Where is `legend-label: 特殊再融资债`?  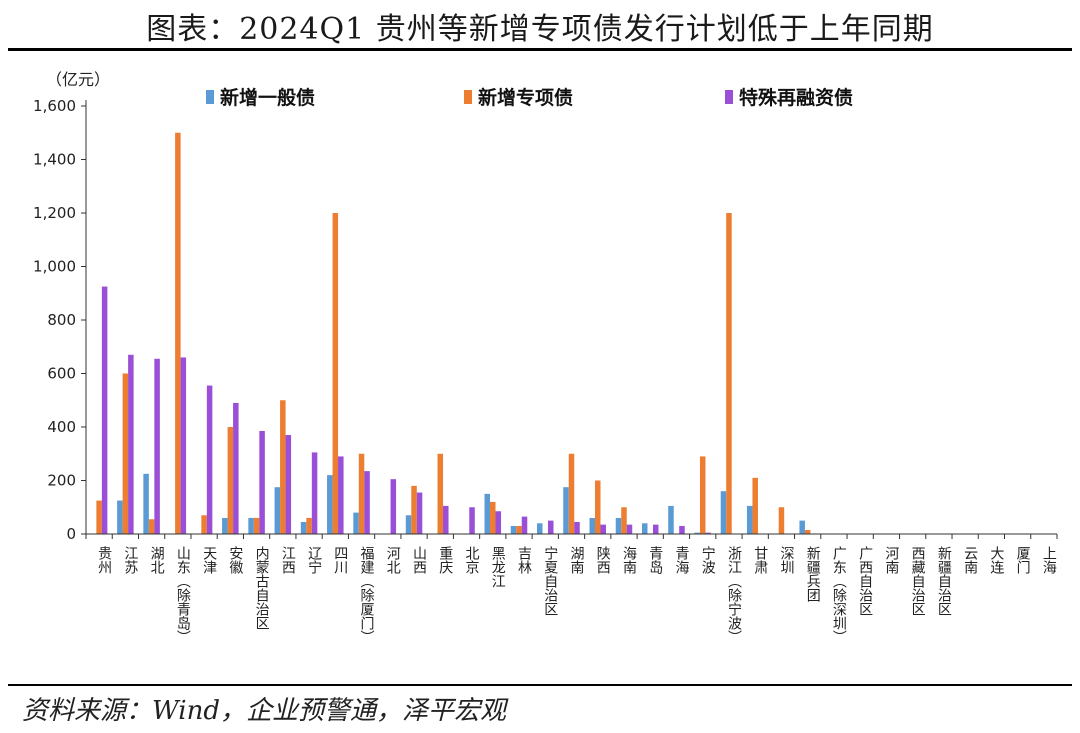
legend-label: 特殊再融资债 is located at coordinates (796, 97).